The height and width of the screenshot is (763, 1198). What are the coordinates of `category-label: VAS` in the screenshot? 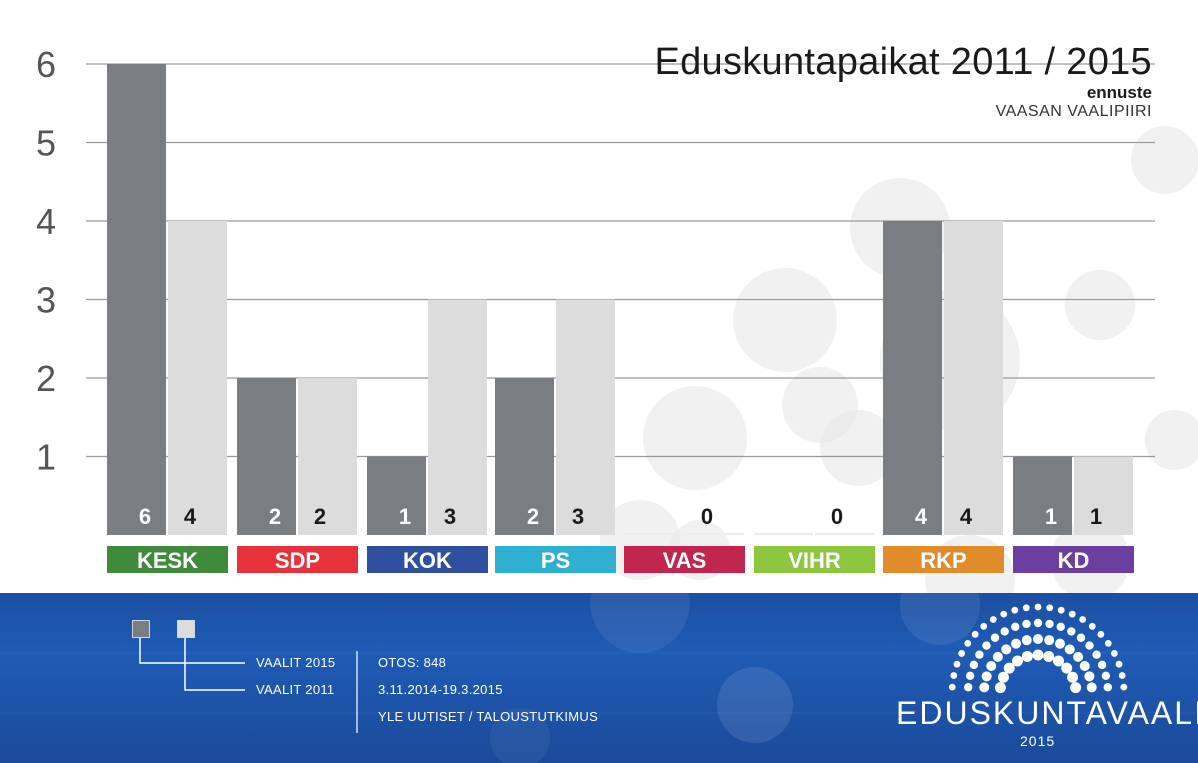 It's located at (685, 560).